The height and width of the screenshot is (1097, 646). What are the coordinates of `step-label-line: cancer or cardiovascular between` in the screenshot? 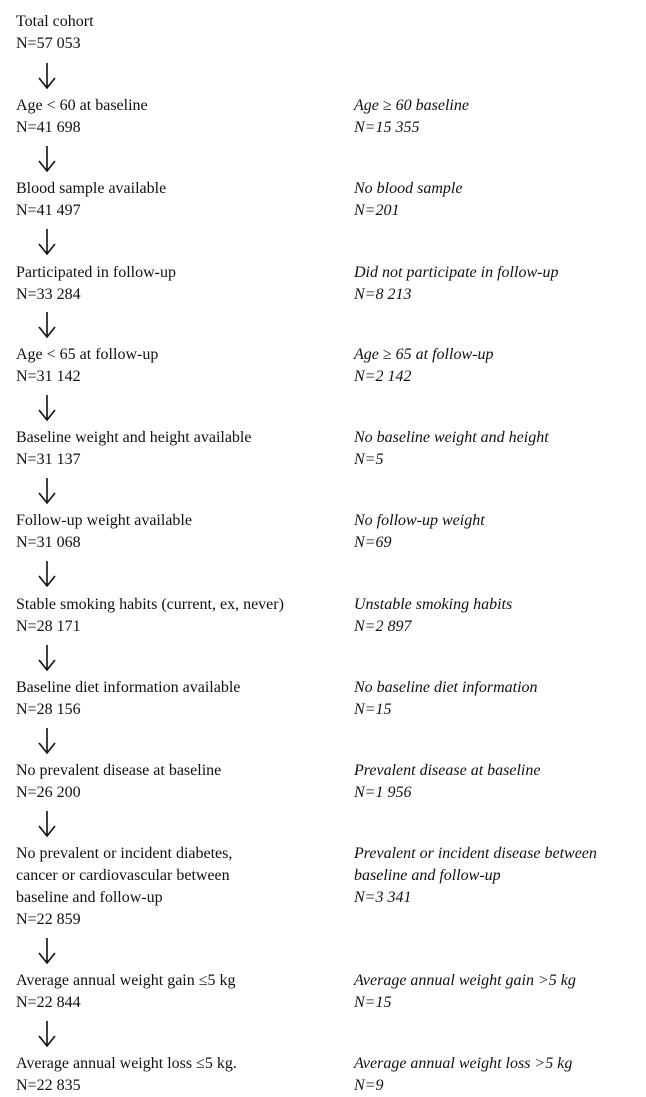 It's located at (123, 875).